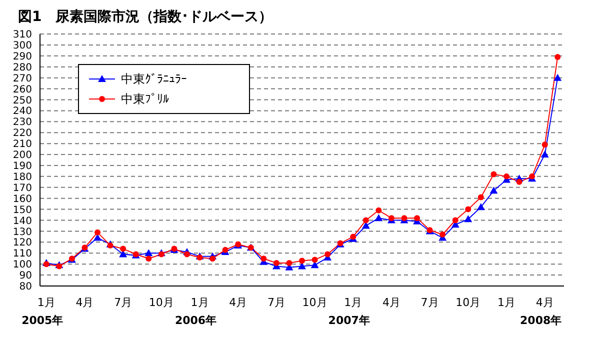 This screenshot has height=338, width=590. I want to click on x-tick-label: 1月, so click(506, 302).